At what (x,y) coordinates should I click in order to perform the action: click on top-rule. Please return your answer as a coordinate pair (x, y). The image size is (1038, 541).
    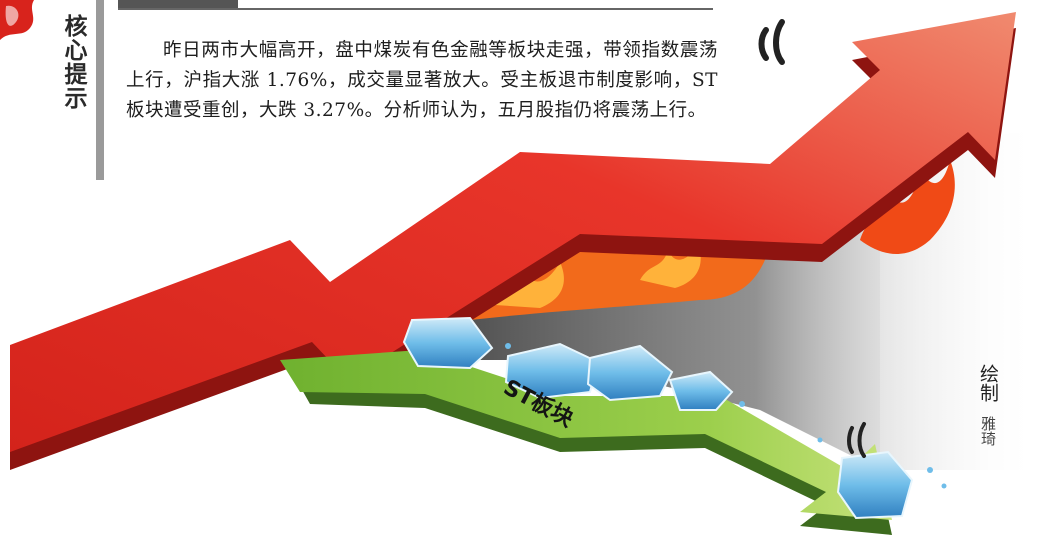
    Looking at the image, I should click on (415, 9).